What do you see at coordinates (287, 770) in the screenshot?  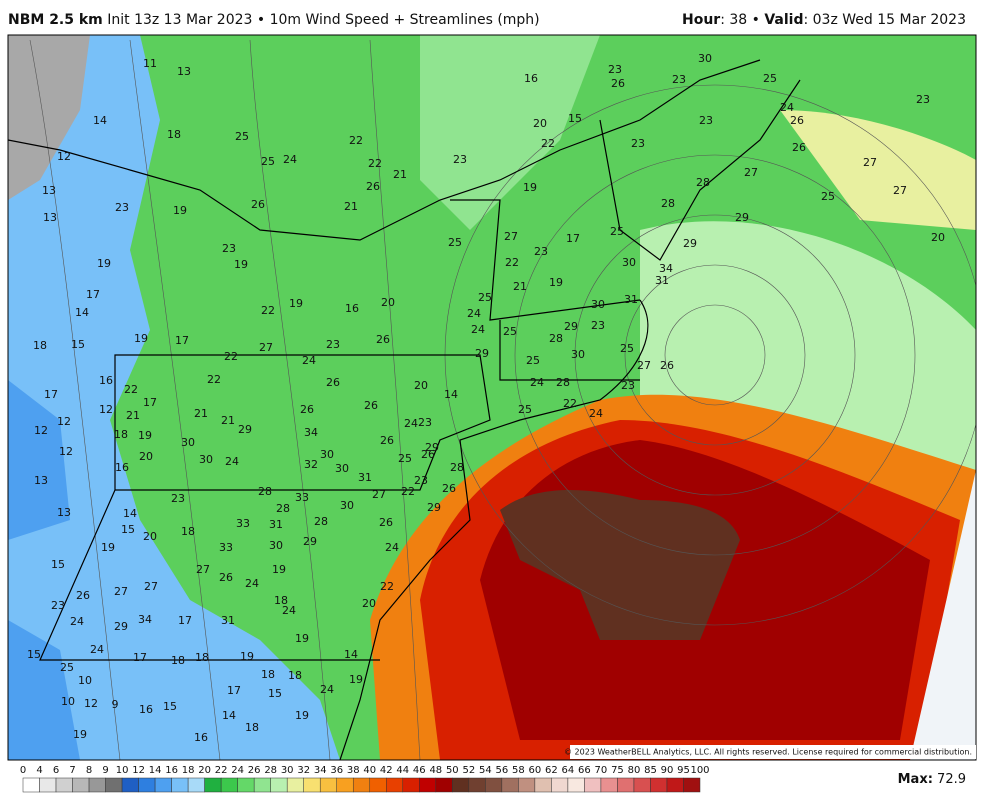 I see `colorbar-tick-label: 30` at bounding box center [287, 770].